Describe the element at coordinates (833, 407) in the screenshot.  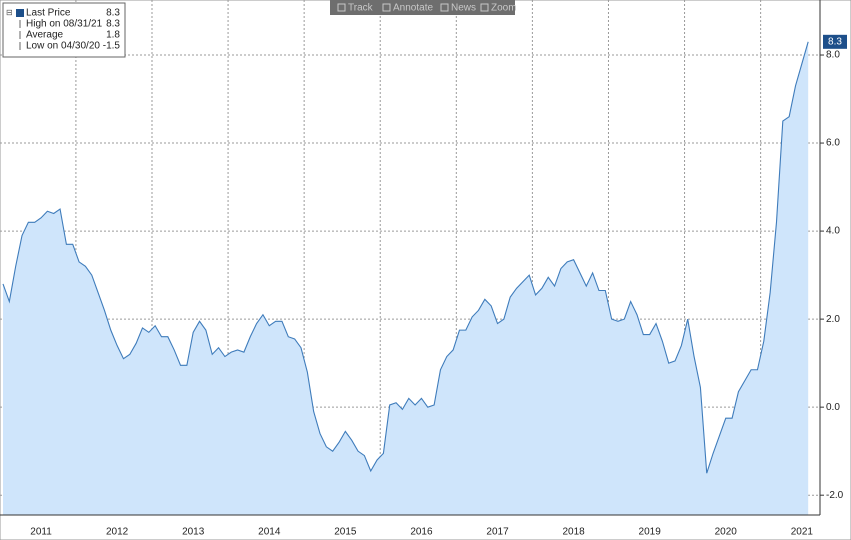
I see `y-tick-label: 0.0` at that location.